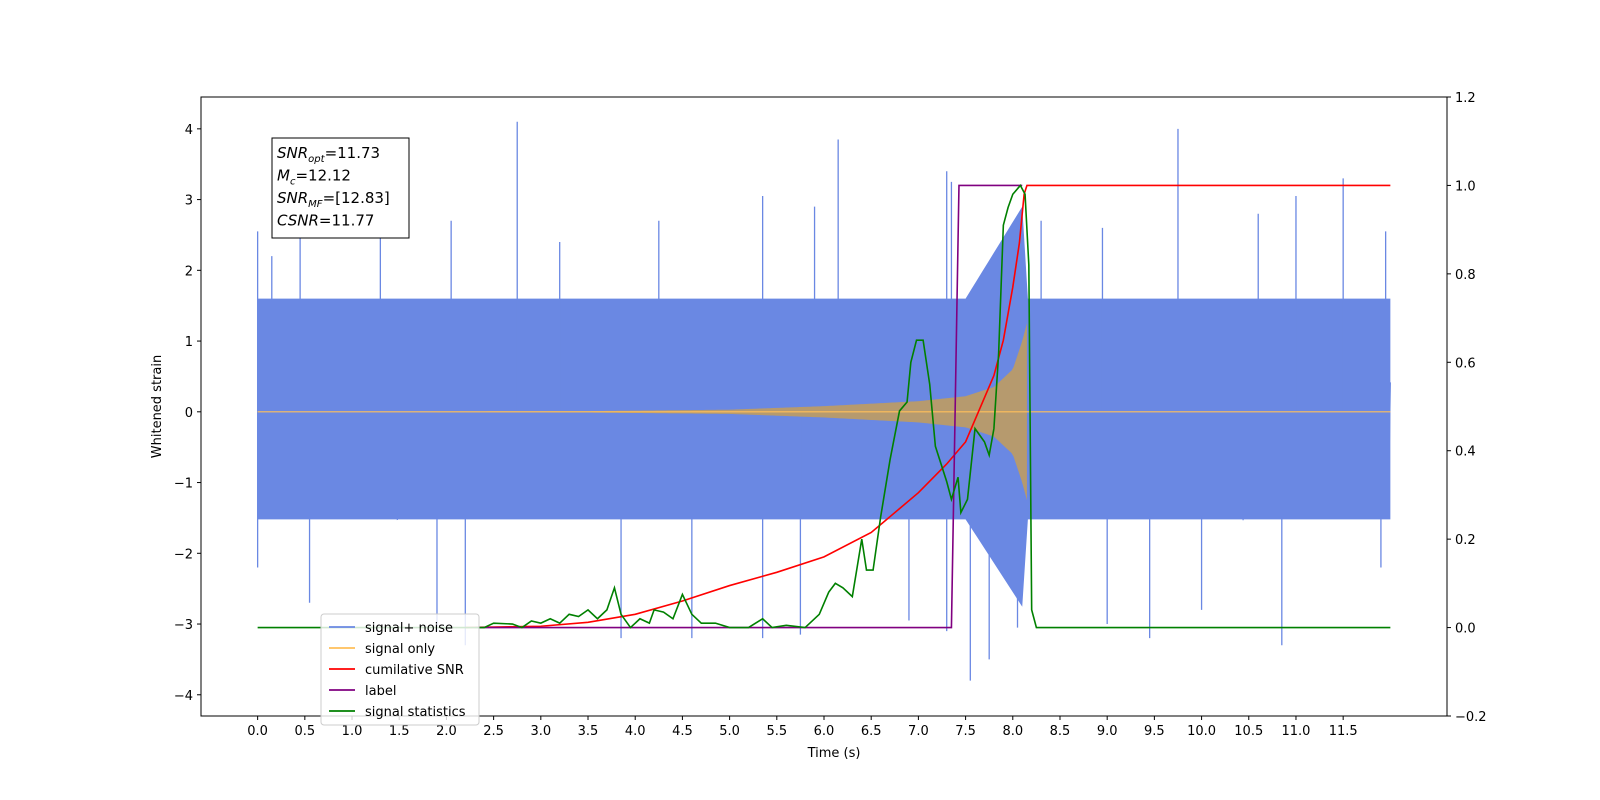 The image size is (1600, 800). I want to click on x-tick-label: 4.5, so click(682, 731).